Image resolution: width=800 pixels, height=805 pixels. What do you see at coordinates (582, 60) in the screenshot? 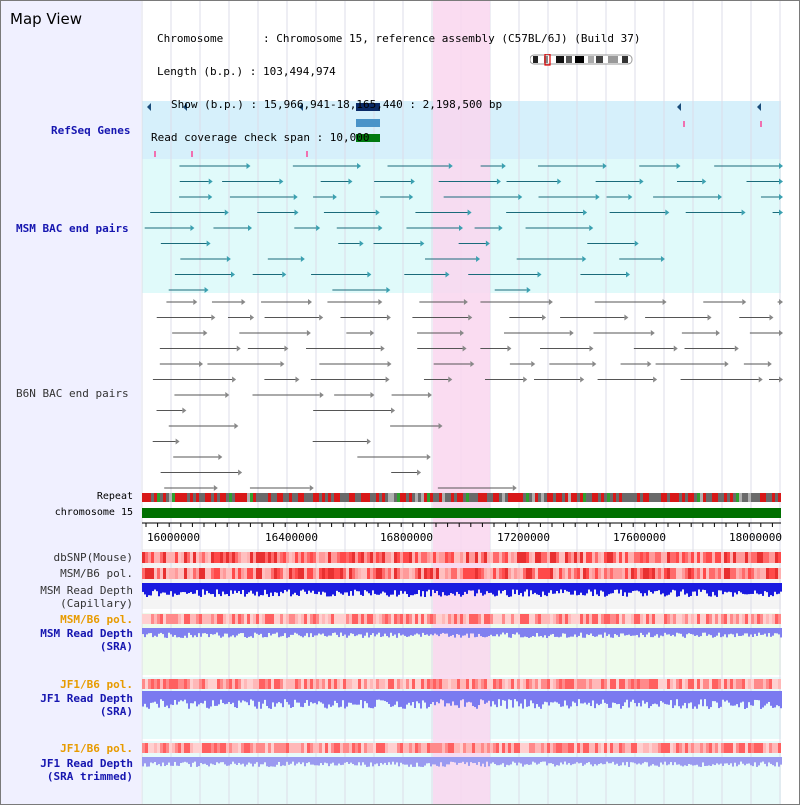
I see `chromosome-ideogram` at bounding box center [582, 60].